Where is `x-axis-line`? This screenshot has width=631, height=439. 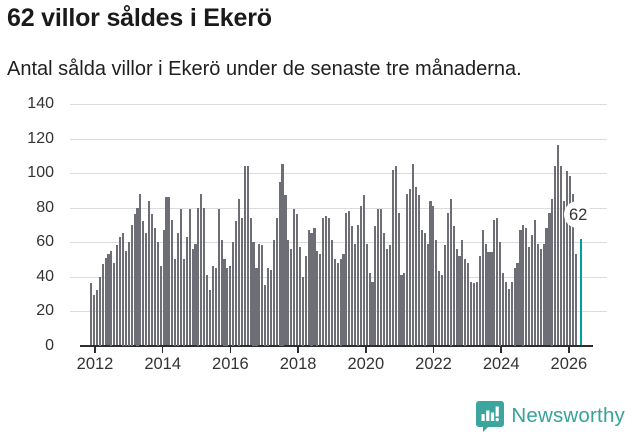
x-axis-line is located at coordinates (336, 345).